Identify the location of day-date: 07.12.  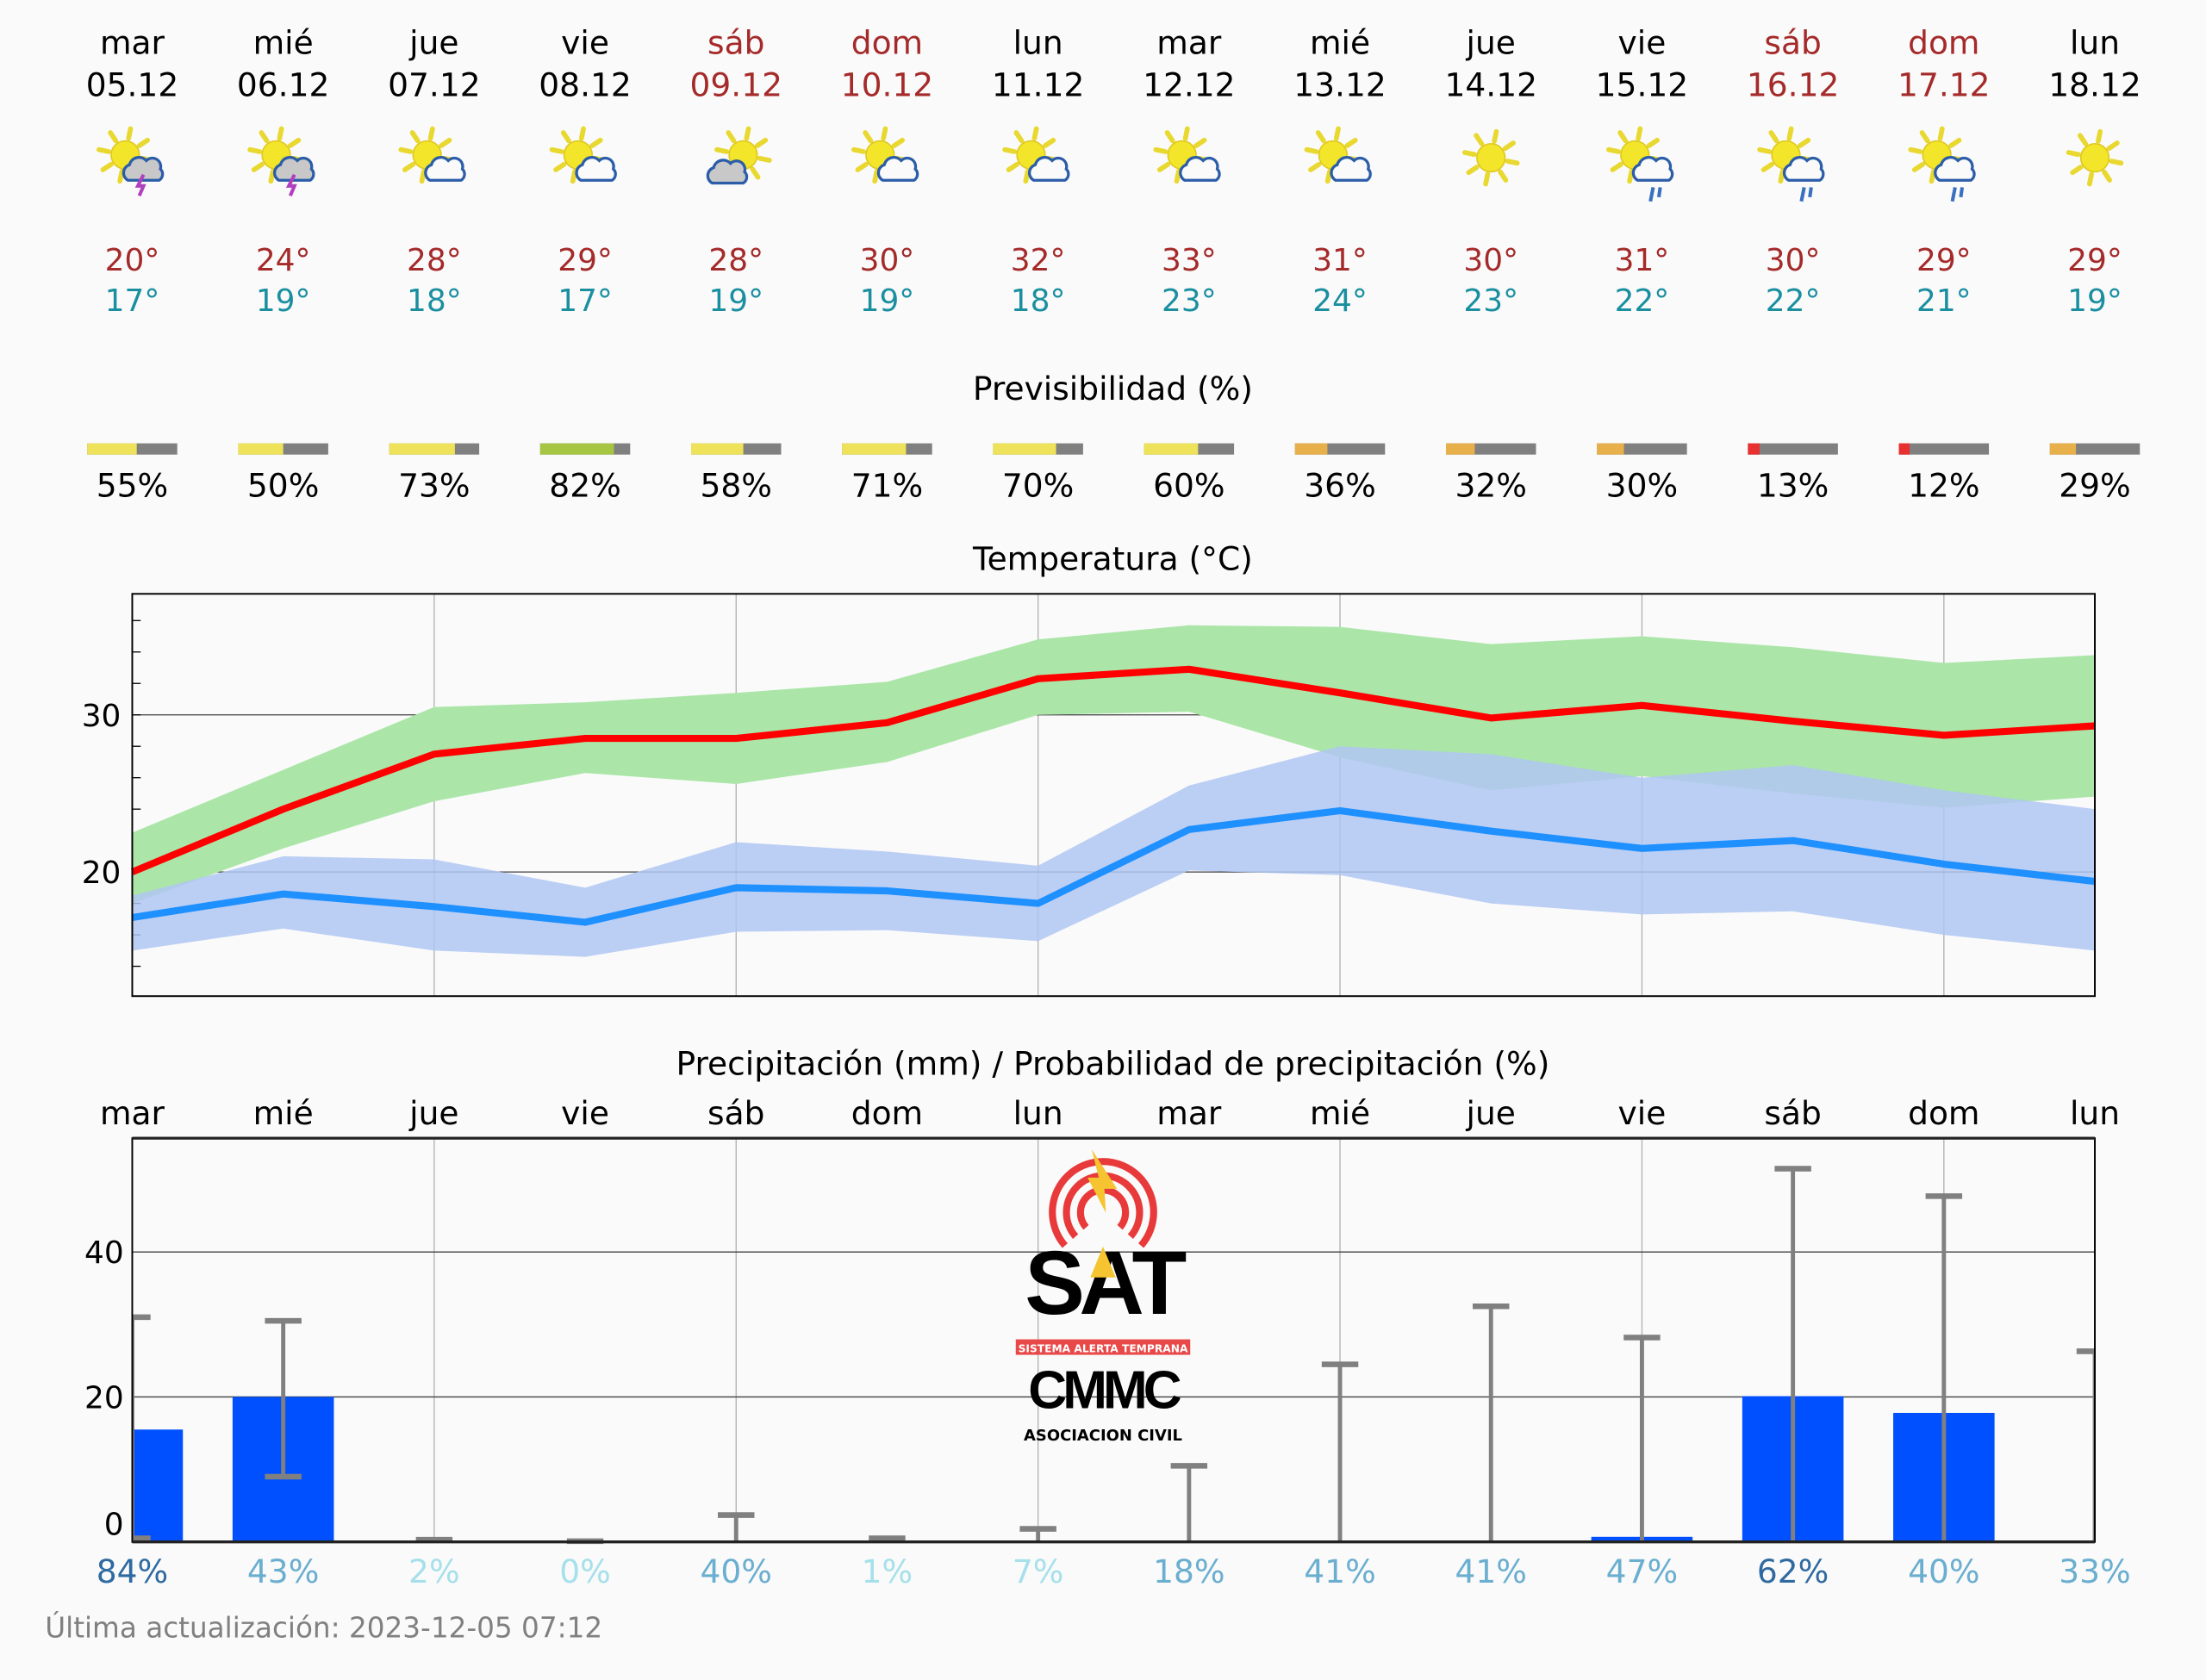
(434, 84).